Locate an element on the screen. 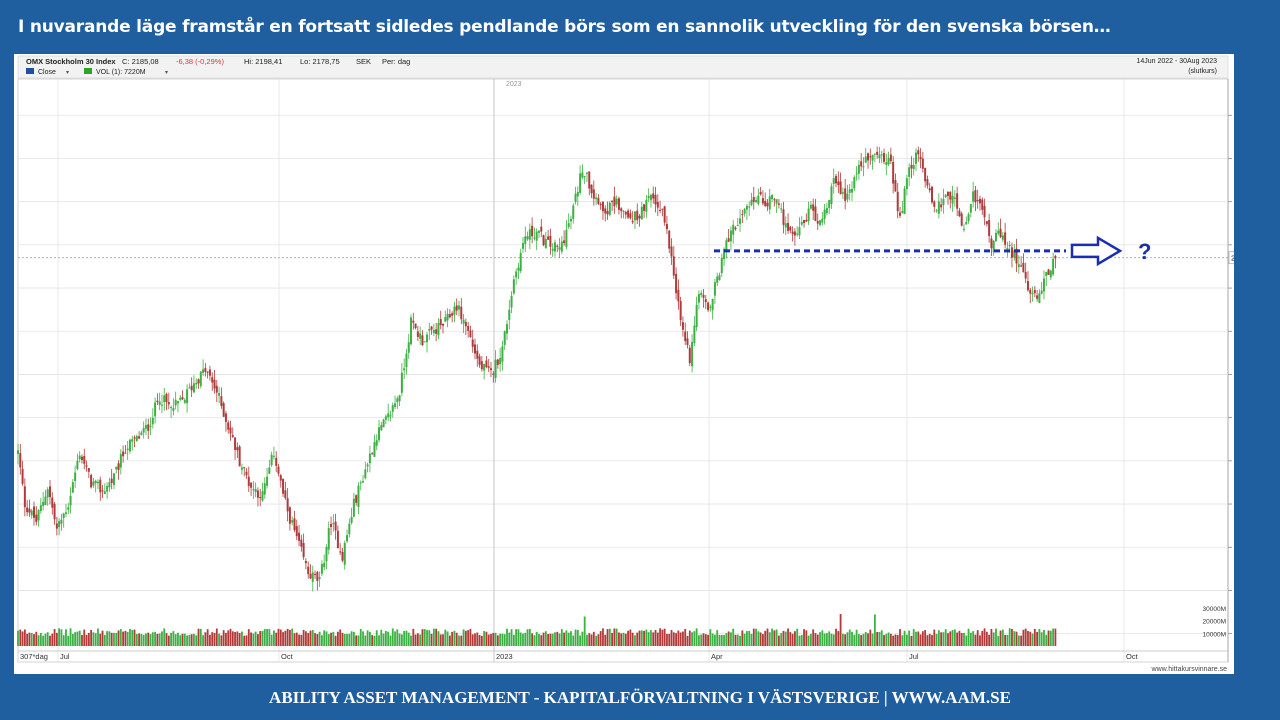  volume-legend-label: VOL (1): 7220M is located at coordinates (121, 72).